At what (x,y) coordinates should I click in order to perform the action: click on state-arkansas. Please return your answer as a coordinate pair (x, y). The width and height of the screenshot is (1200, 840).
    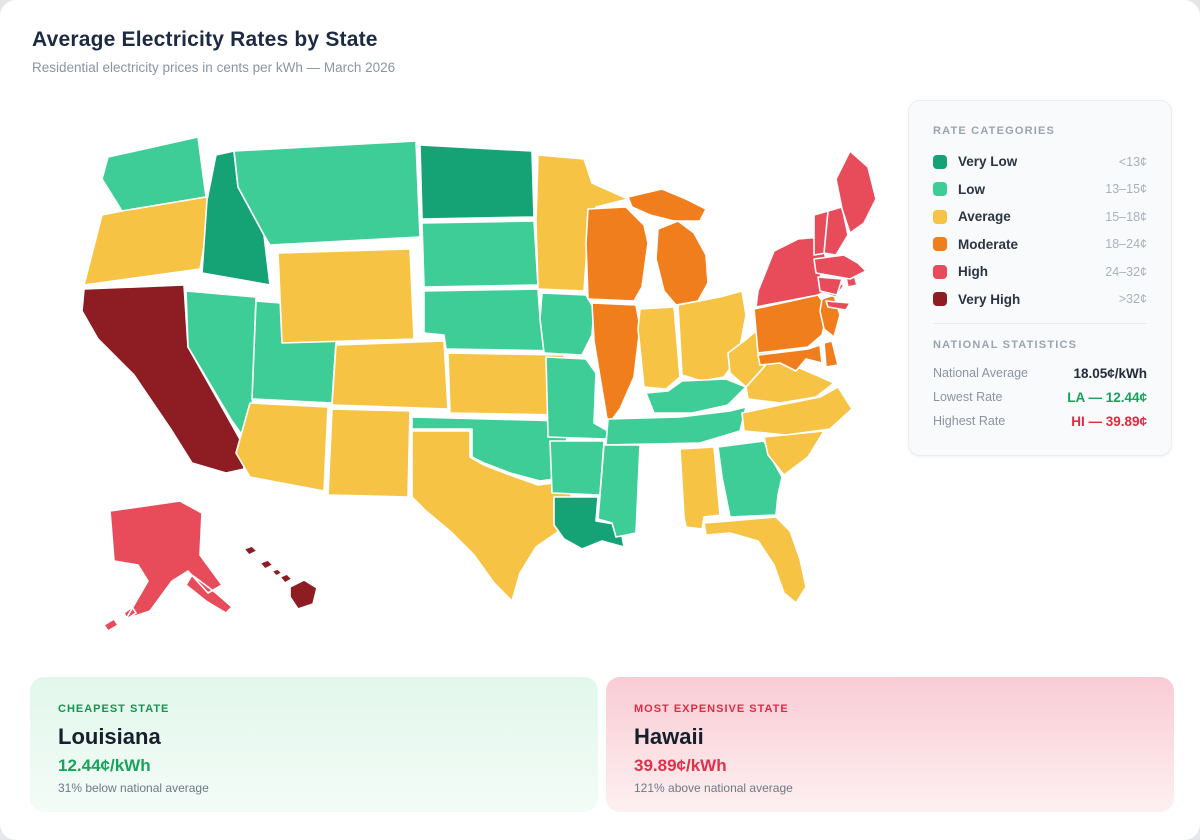
    Looking at the image, I should click on (577, 468).